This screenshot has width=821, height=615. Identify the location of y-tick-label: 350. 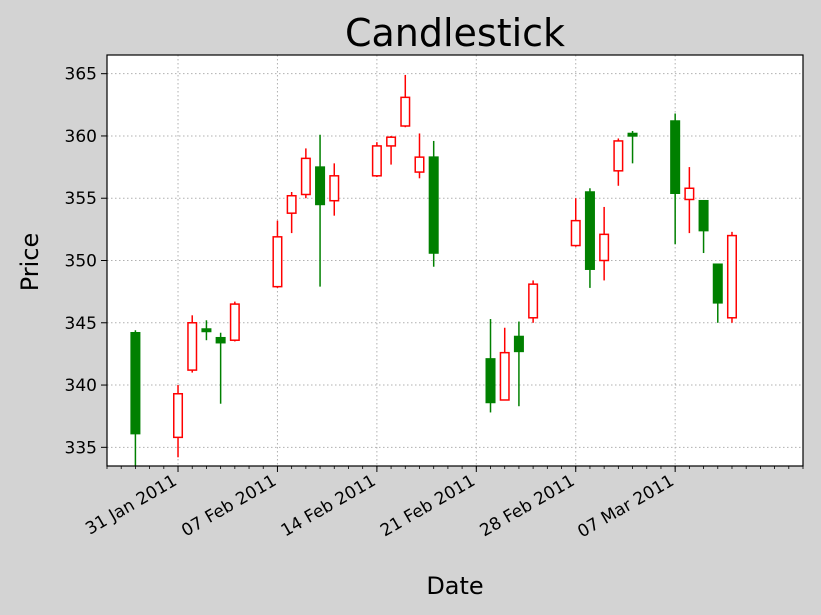
(81, 262).